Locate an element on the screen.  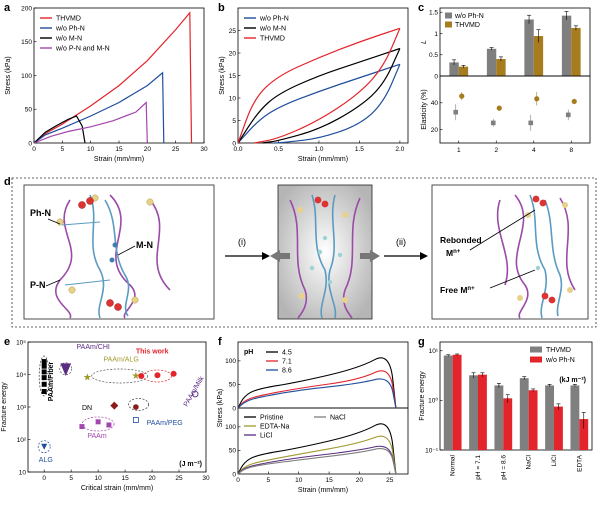
f-top-legend-label: 7.1 is located at coordinates (287, 362).